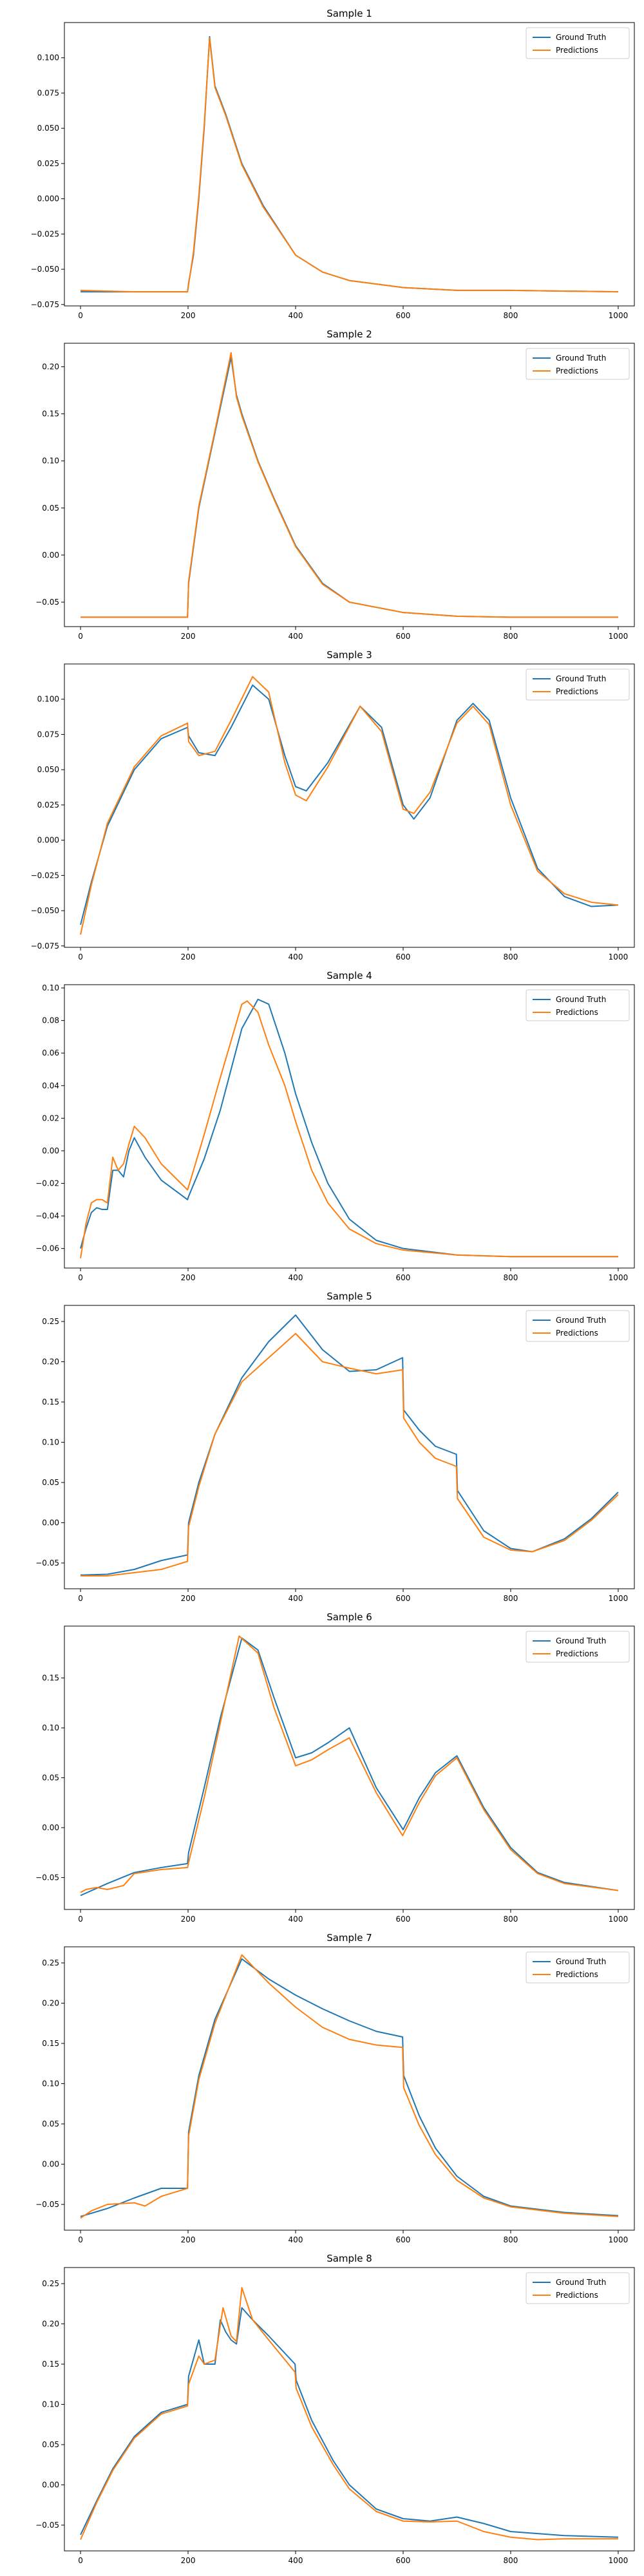 This screenshot has width=644, height=2576. Describe the element at coordinates (50, 1085) in the screenshot. I see `y-tick-label: 0.04` at that location.